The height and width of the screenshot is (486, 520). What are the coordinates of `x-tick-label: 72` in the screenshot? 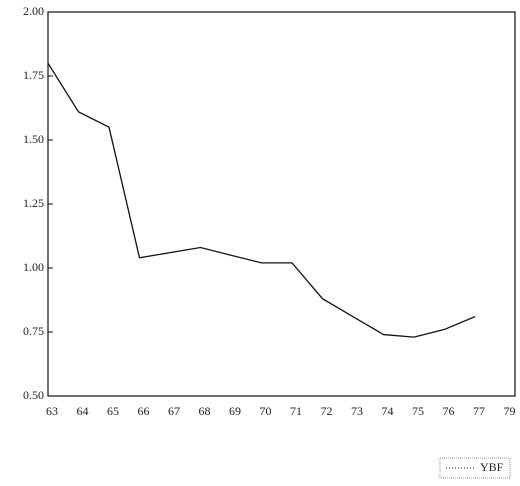 It's located at (327, 411).